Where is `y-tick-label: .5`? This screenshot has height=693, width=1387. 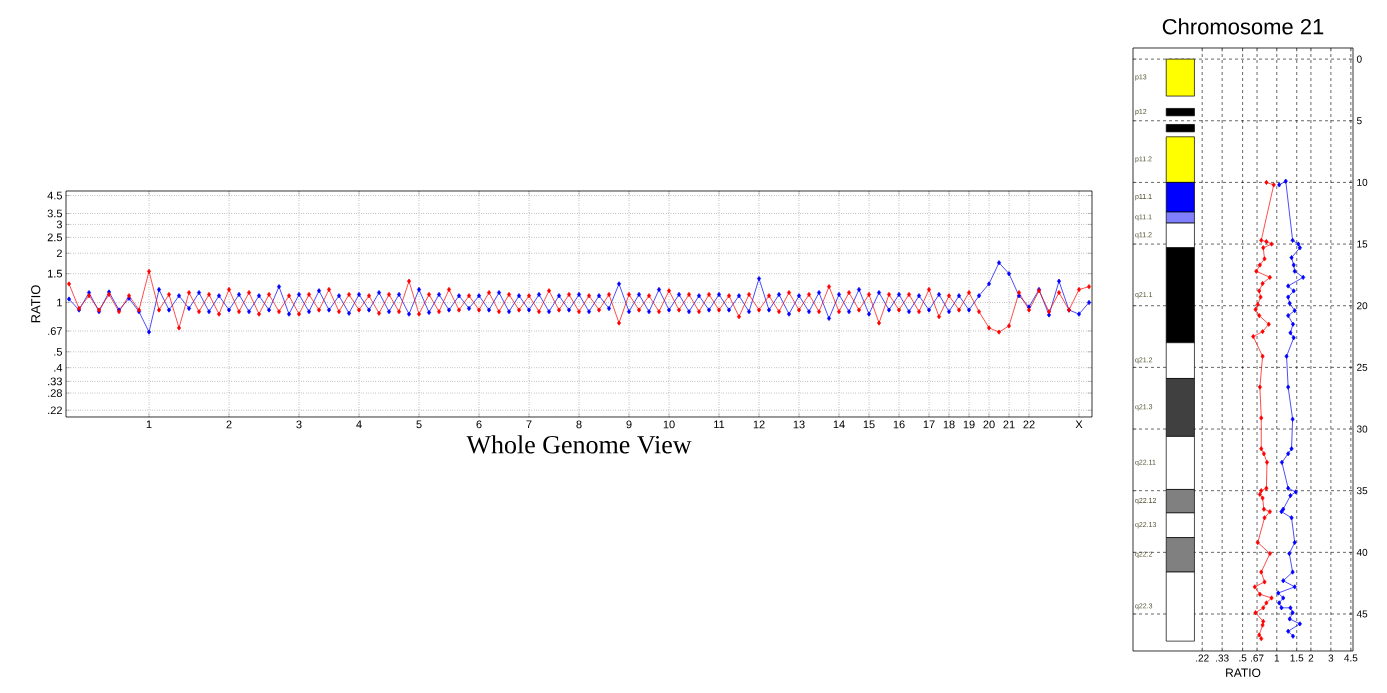 y-tick-label: .5 is located at coordinates (58, 352).